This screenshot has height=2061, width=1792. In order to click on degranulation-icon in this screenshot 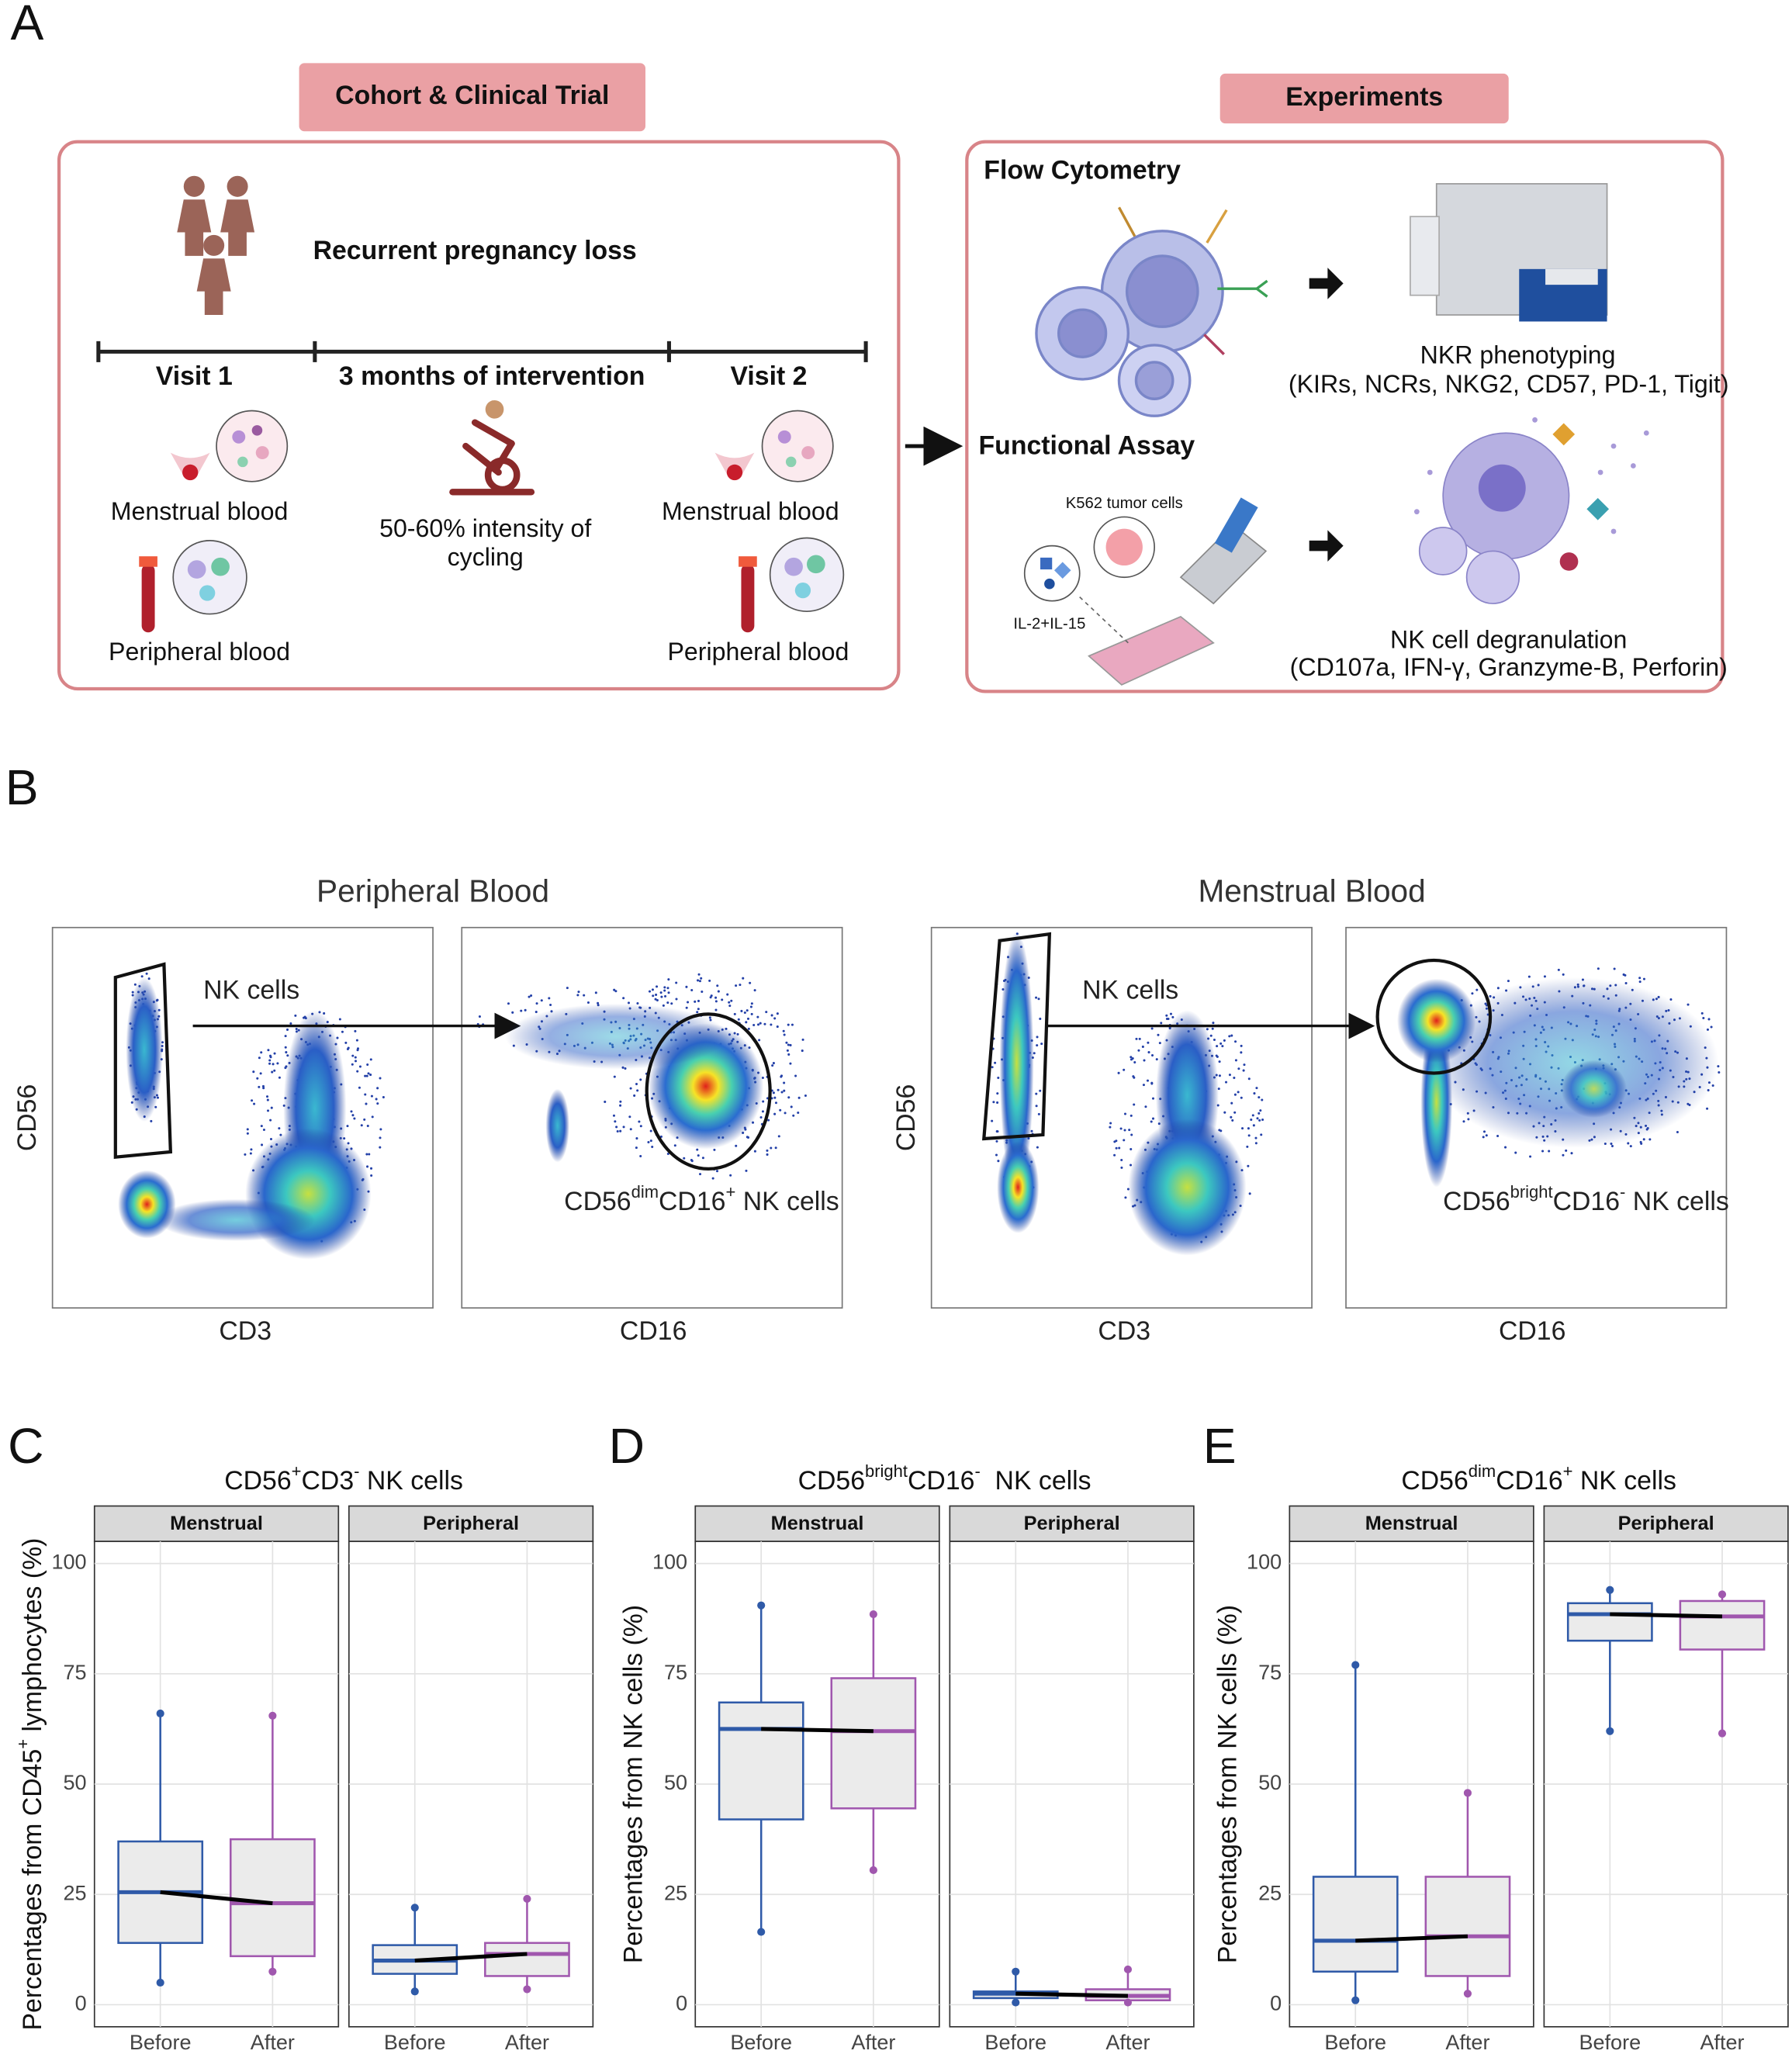, I will do `click(1531, 510)`.